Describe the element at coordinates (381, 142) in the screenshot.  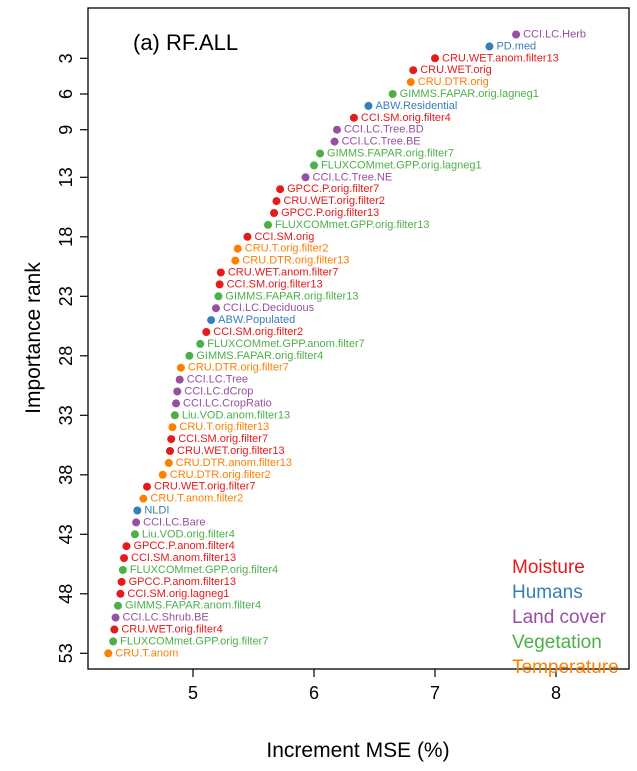
I see `point-label: CCI.LC.Tree.BE` at that location.